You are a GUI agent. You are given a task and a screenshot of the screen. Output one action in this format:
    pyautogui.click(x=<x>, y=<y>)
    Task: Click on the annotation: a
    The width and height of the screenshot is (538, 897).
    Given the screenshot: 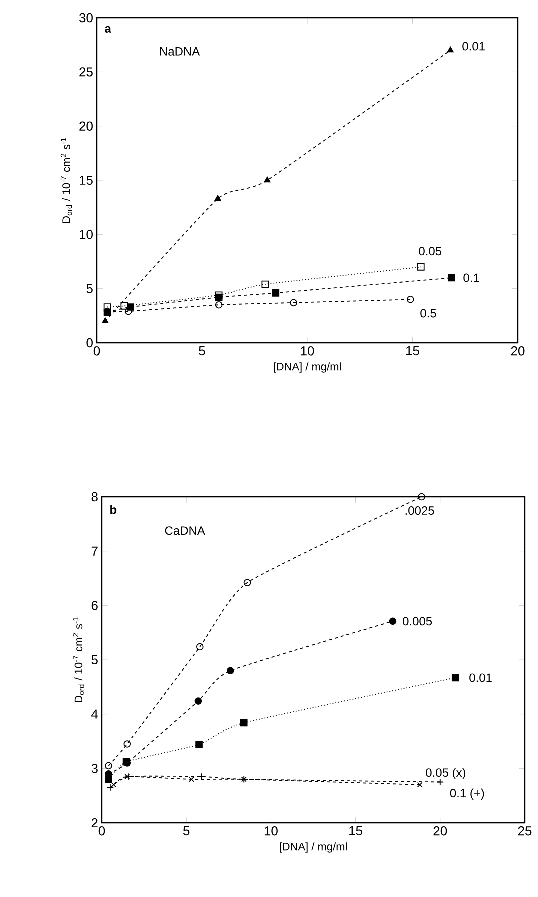 What is the action you would take?
    pyautogui.click(x=108, y=29)
    